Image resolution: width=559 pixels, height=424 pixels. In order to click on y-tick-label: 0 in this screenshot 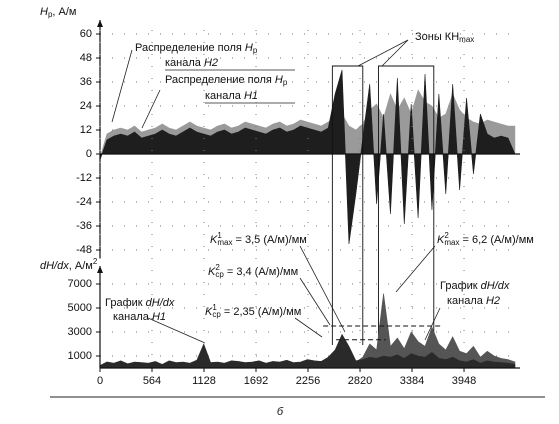, I will do `click(89, 154)`.